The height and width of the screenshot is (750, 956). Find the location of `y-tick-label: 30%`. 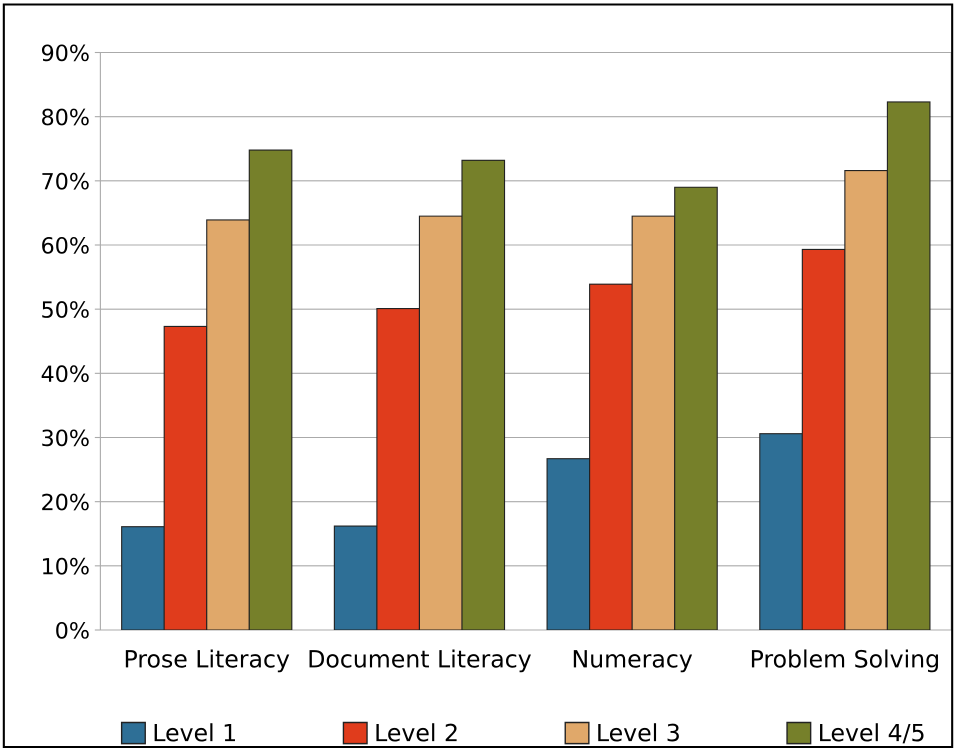

y-tick-label: 30% is located at coordinates (65, 437).